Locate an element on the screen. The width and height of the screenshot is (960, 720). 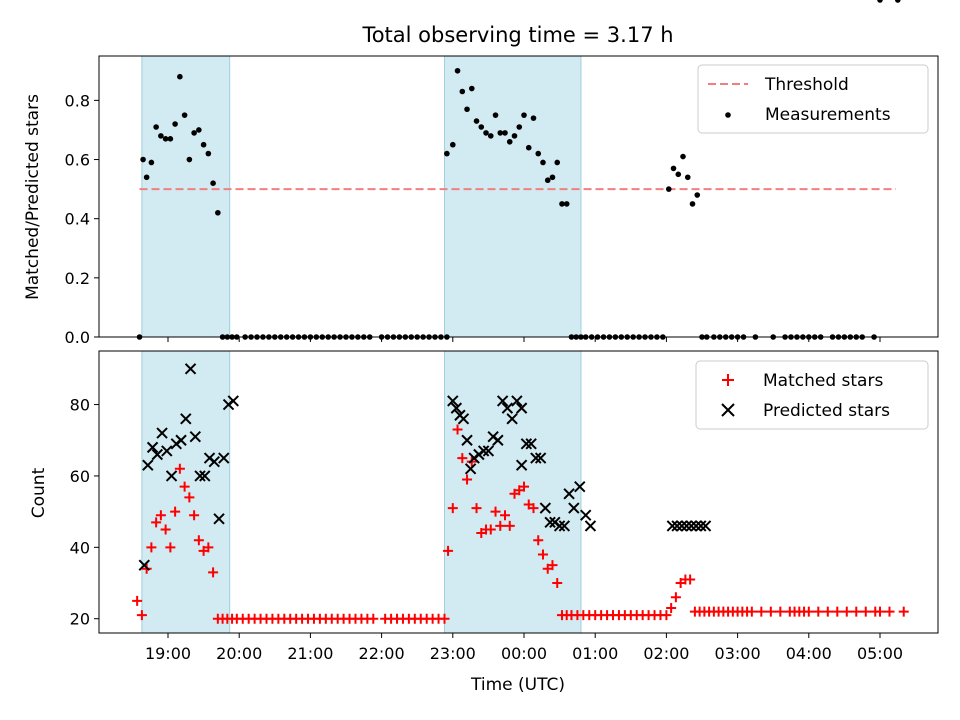
legend-measurements-label: Measurements is located at coordinates (828, 115).